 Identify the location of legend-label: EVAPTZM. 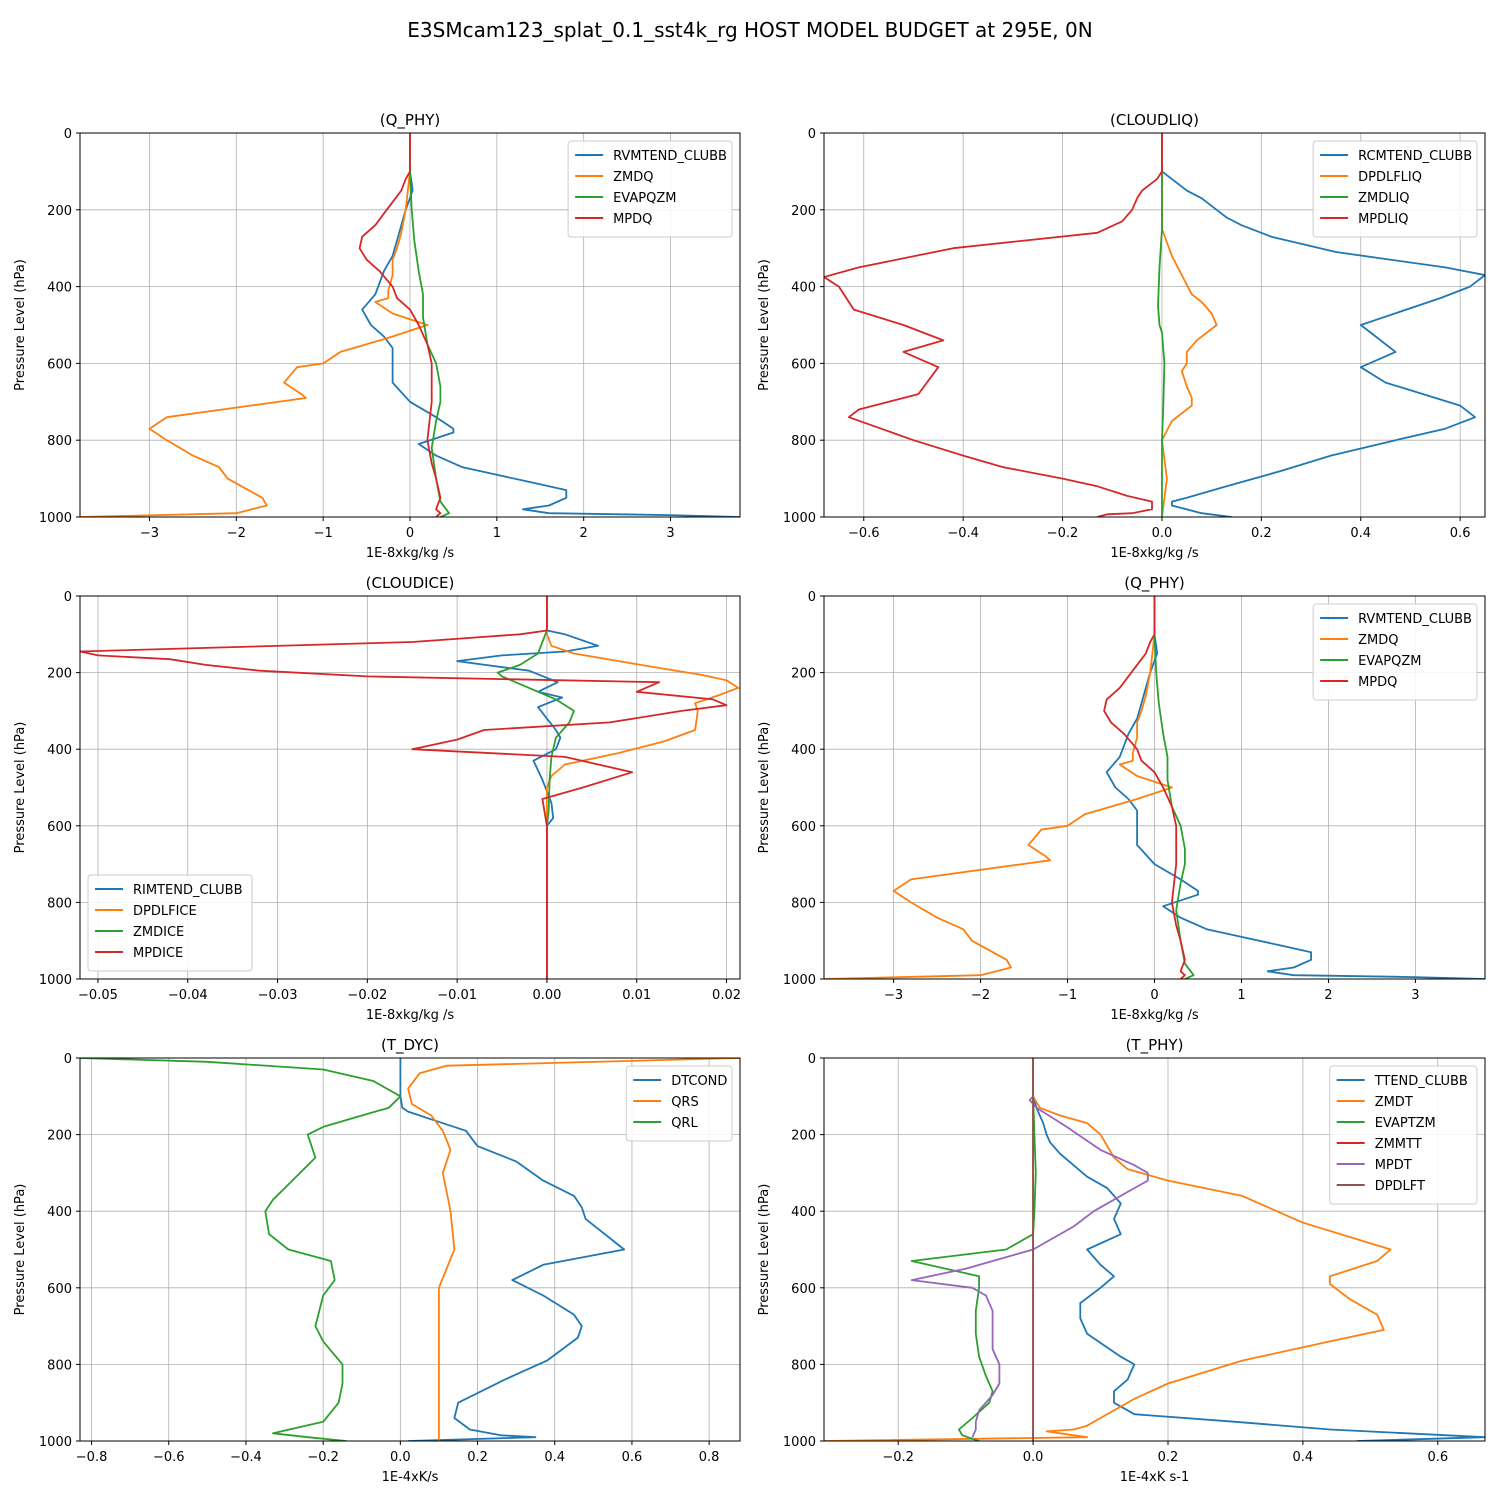
(1405, 1123).